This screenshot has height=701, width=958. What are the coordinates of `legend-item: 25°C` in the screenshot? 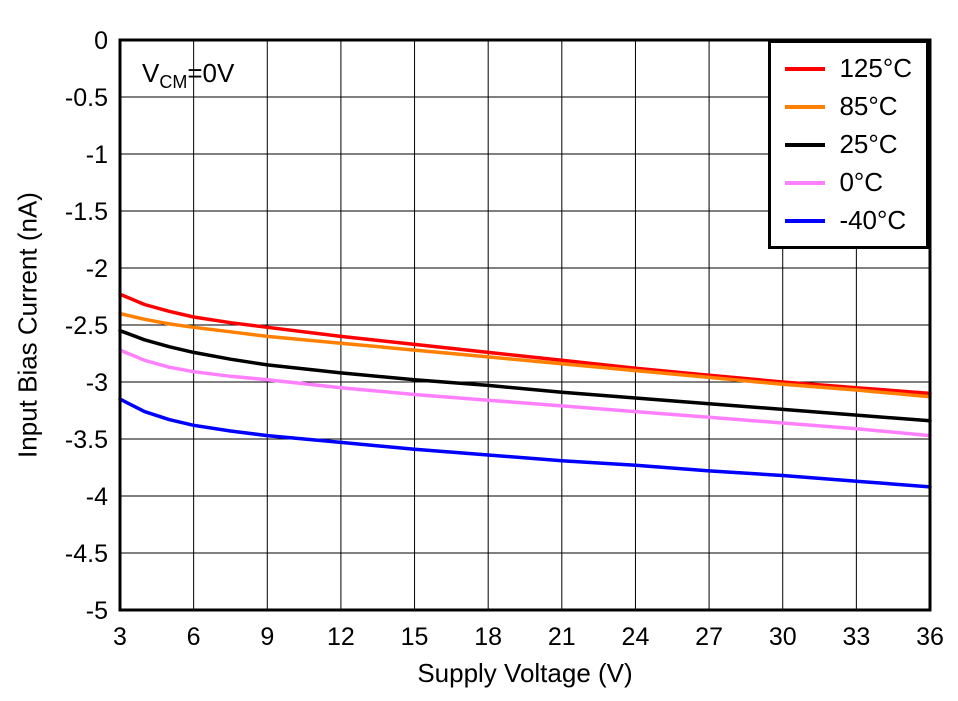 It's located at (848, 144).